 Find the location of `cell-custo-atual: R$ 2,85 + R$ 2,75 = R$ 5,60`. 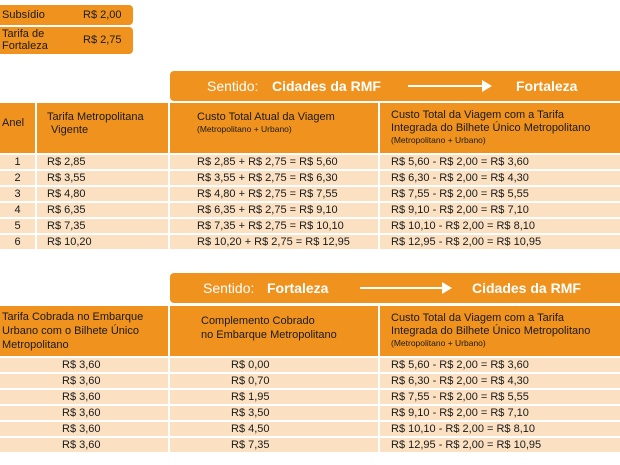

cell-custo-atual: R$ 2,85 + R$ 2,75 = R$ 5,60 is located at coordinates (274, 162).